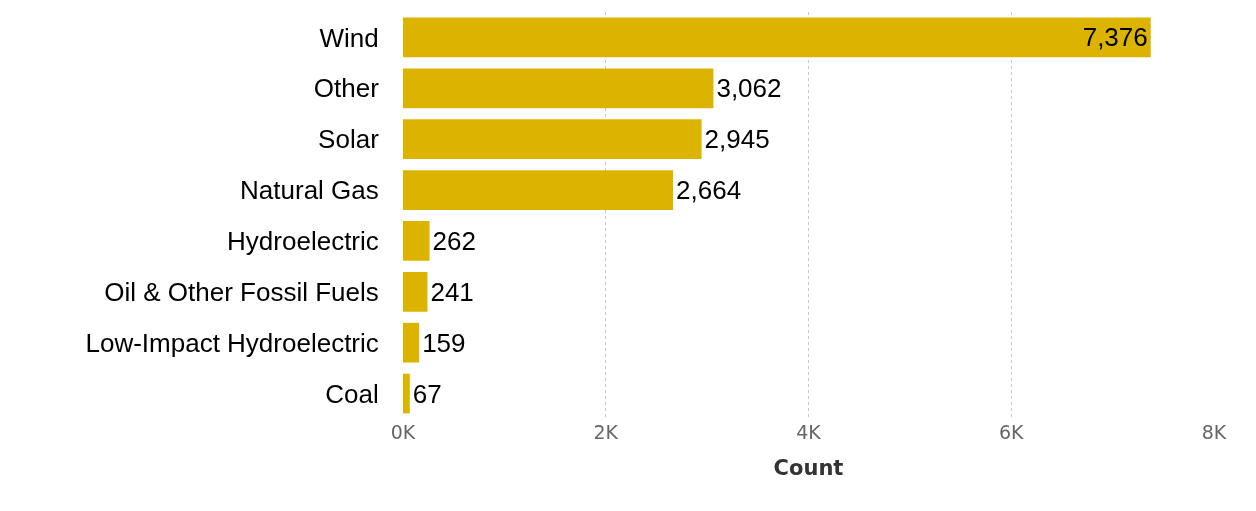 The height and width of the screenshot is (511, 1256). What do you see at coordinates (1115, 37) in the screenshot?
I see `data-label: 7,376` at bounding box center [1115, 37].